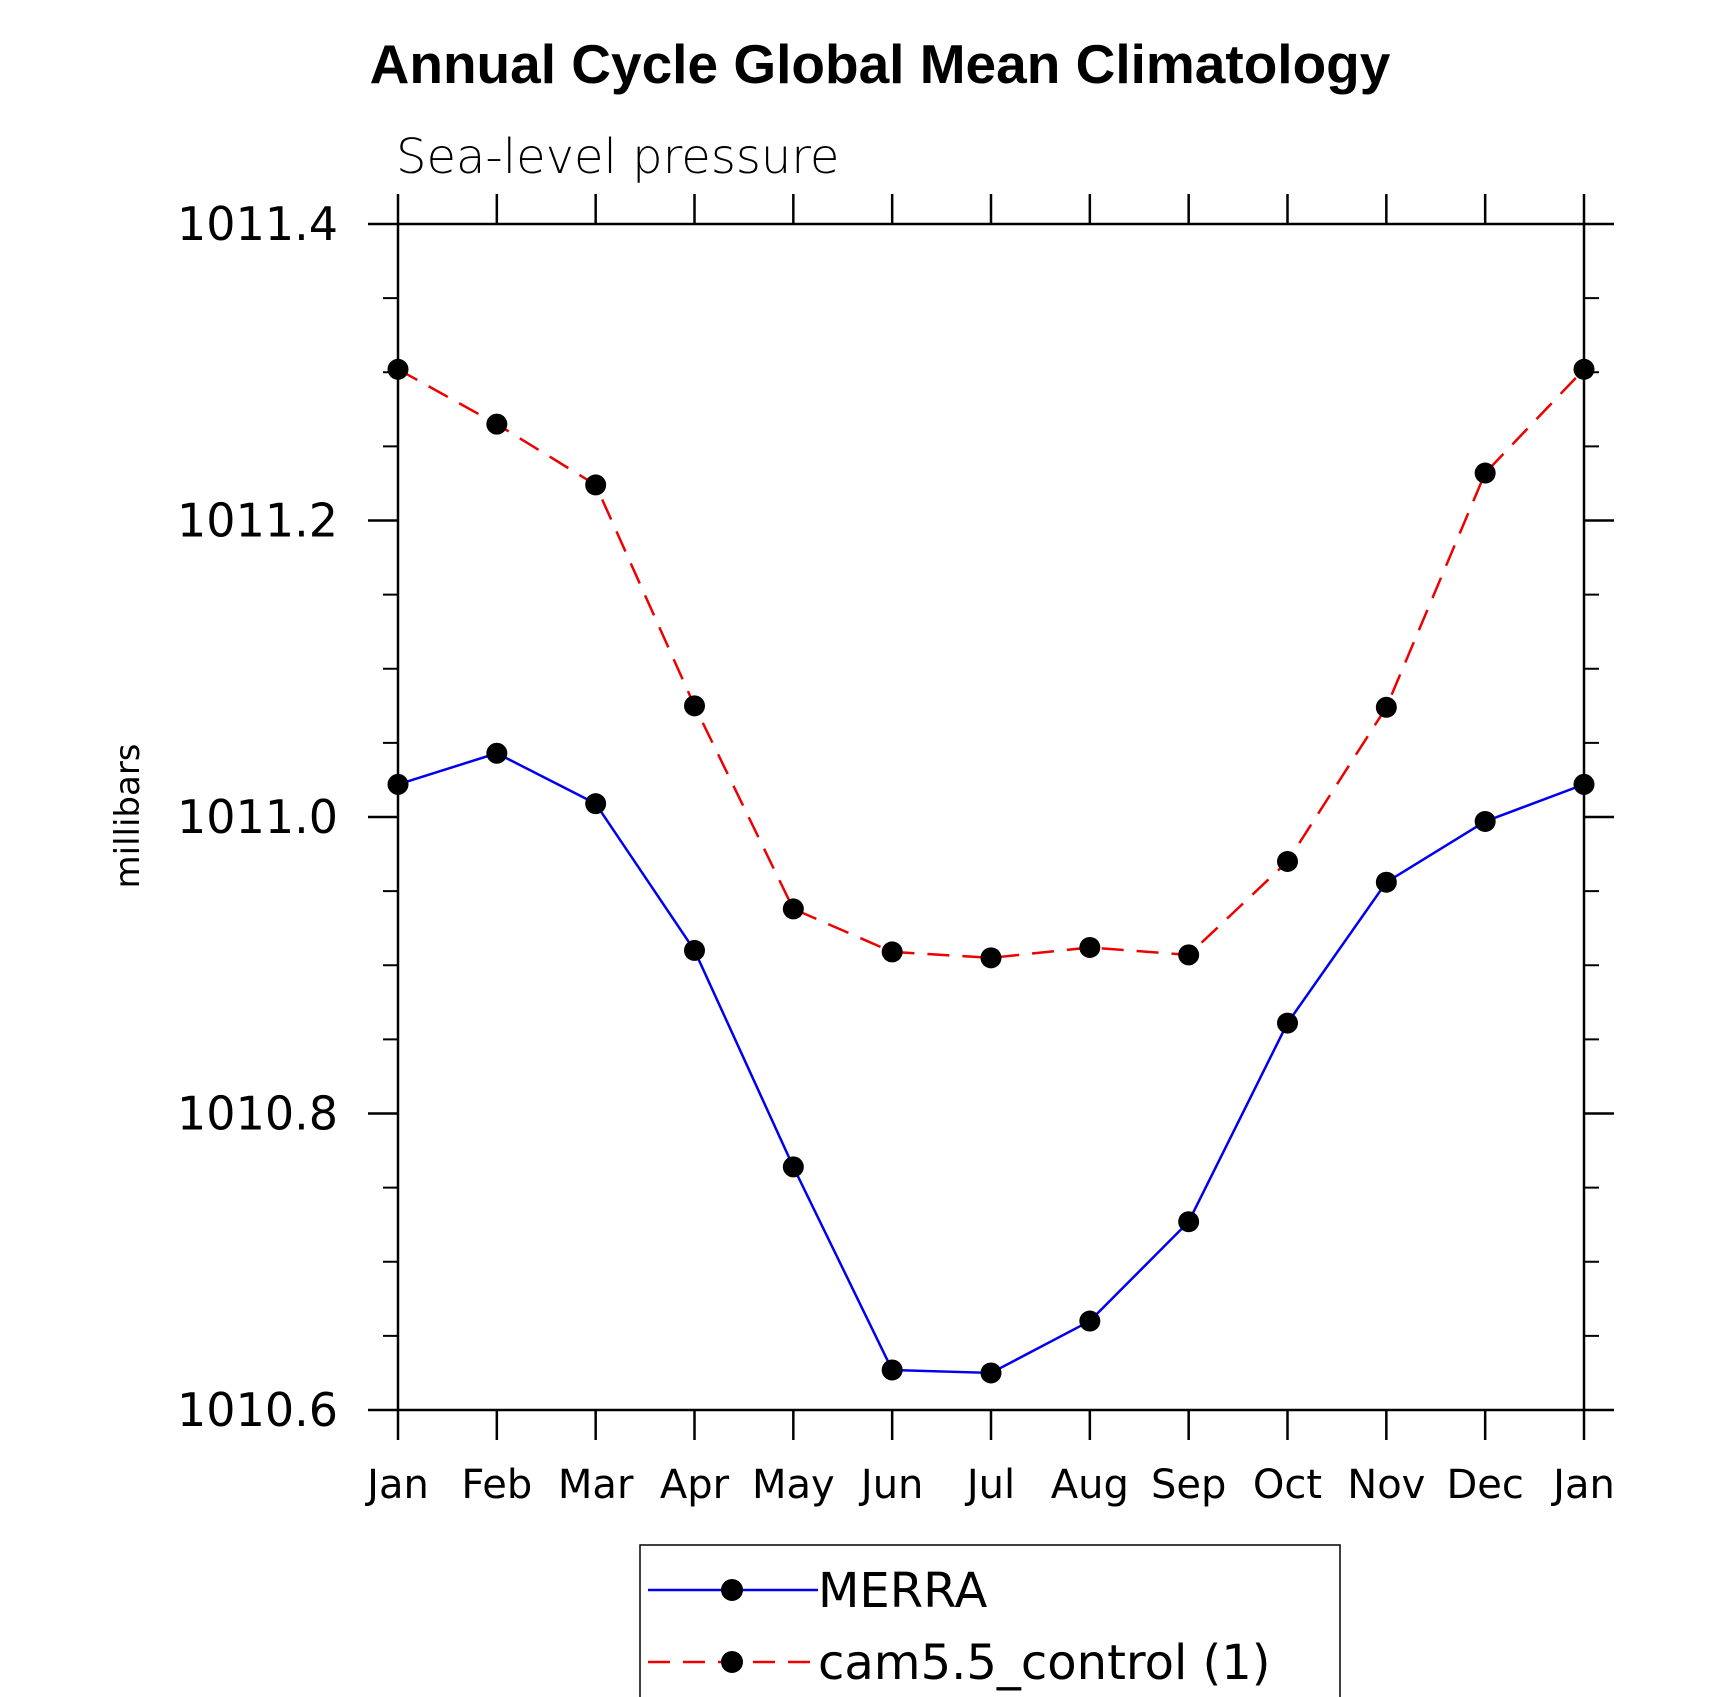 The image size is (1710, 1697). What do you see at coordinates (880, 64) in the screenshot?
I see `chart-title: Annual Cycle Global Mean Climatology` at bounding box center [880, 64].